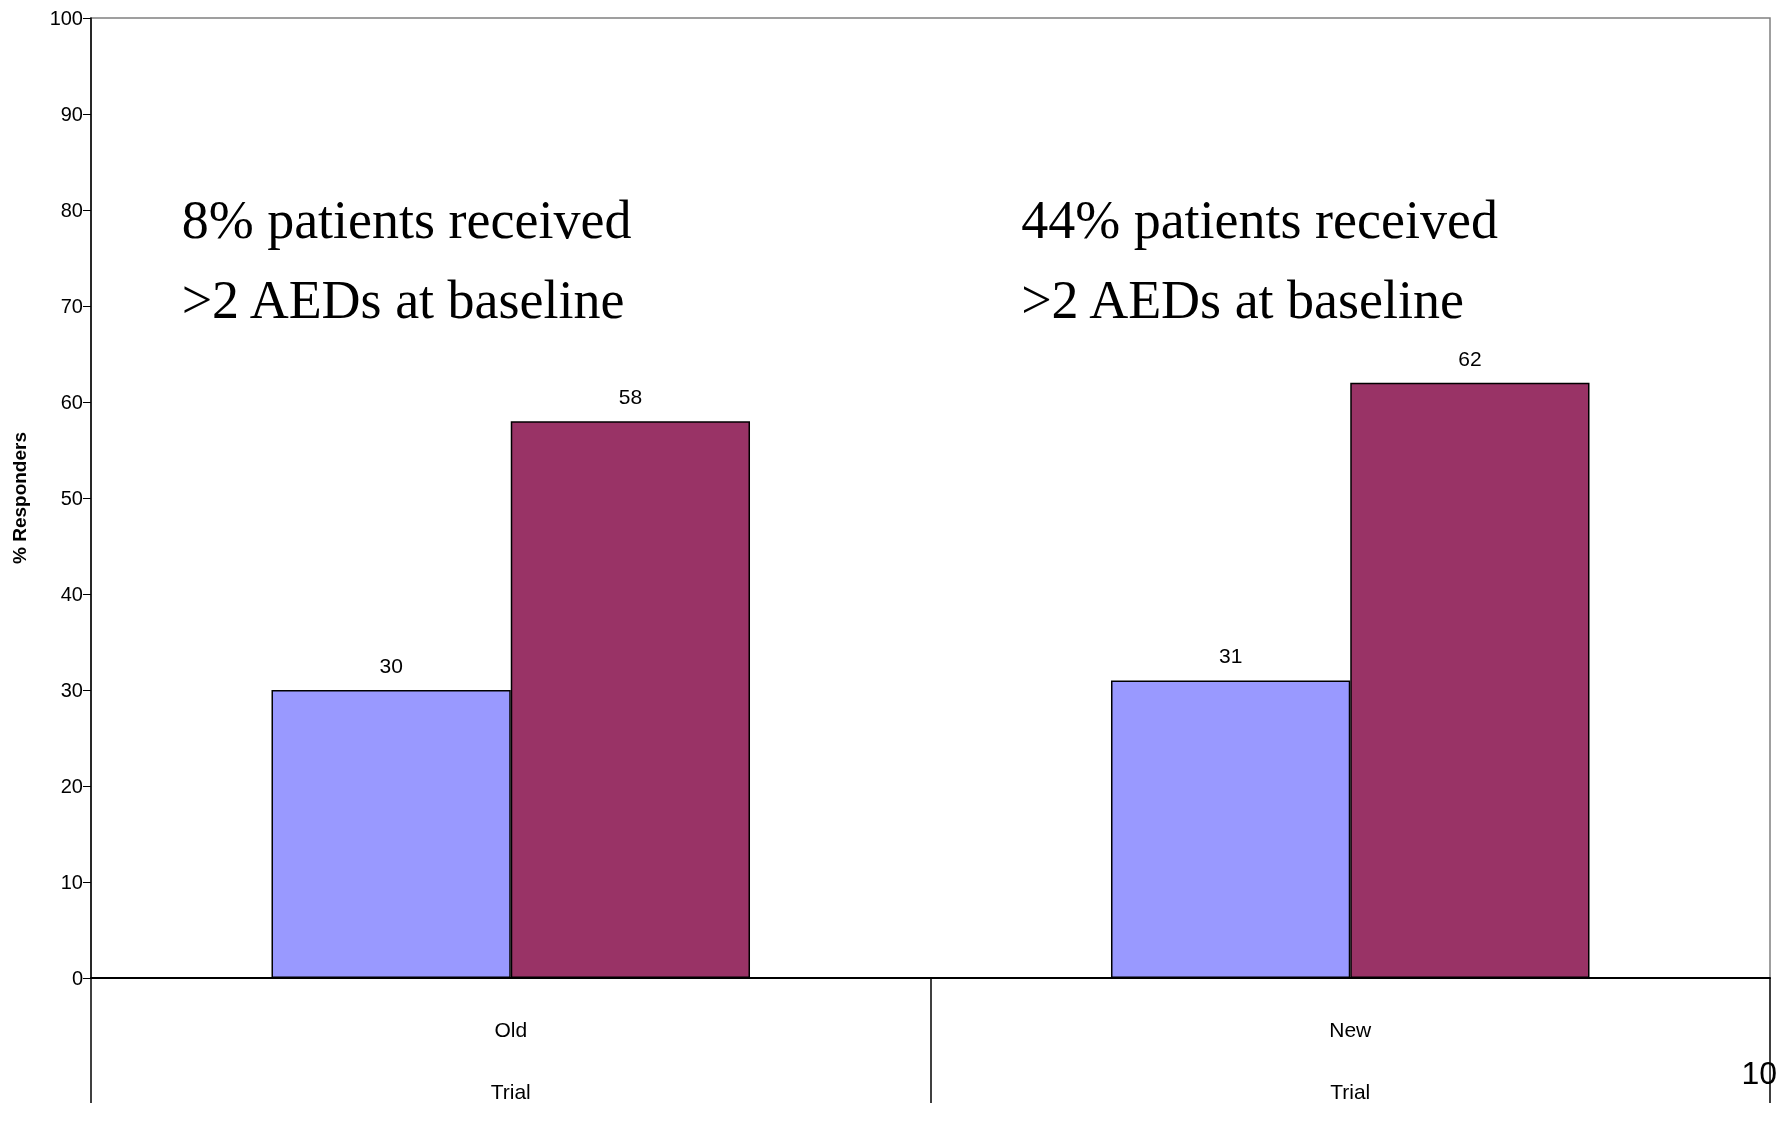 Image resolution: width=1781 pixels, height=1122 pixels. What do you see at coordinates (66, 18) in the screenshot?
I see `y-tick-label: 100` at bounding box center [66, 18].